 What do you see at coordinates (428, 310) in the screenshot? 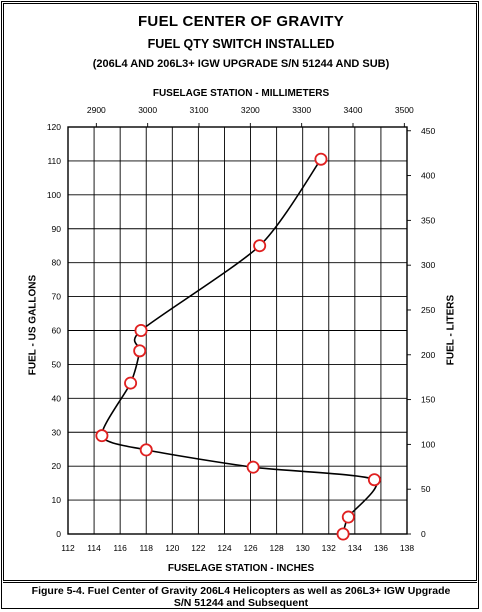
I see `right-tick-label: 250` at bounding box center [428, 310].